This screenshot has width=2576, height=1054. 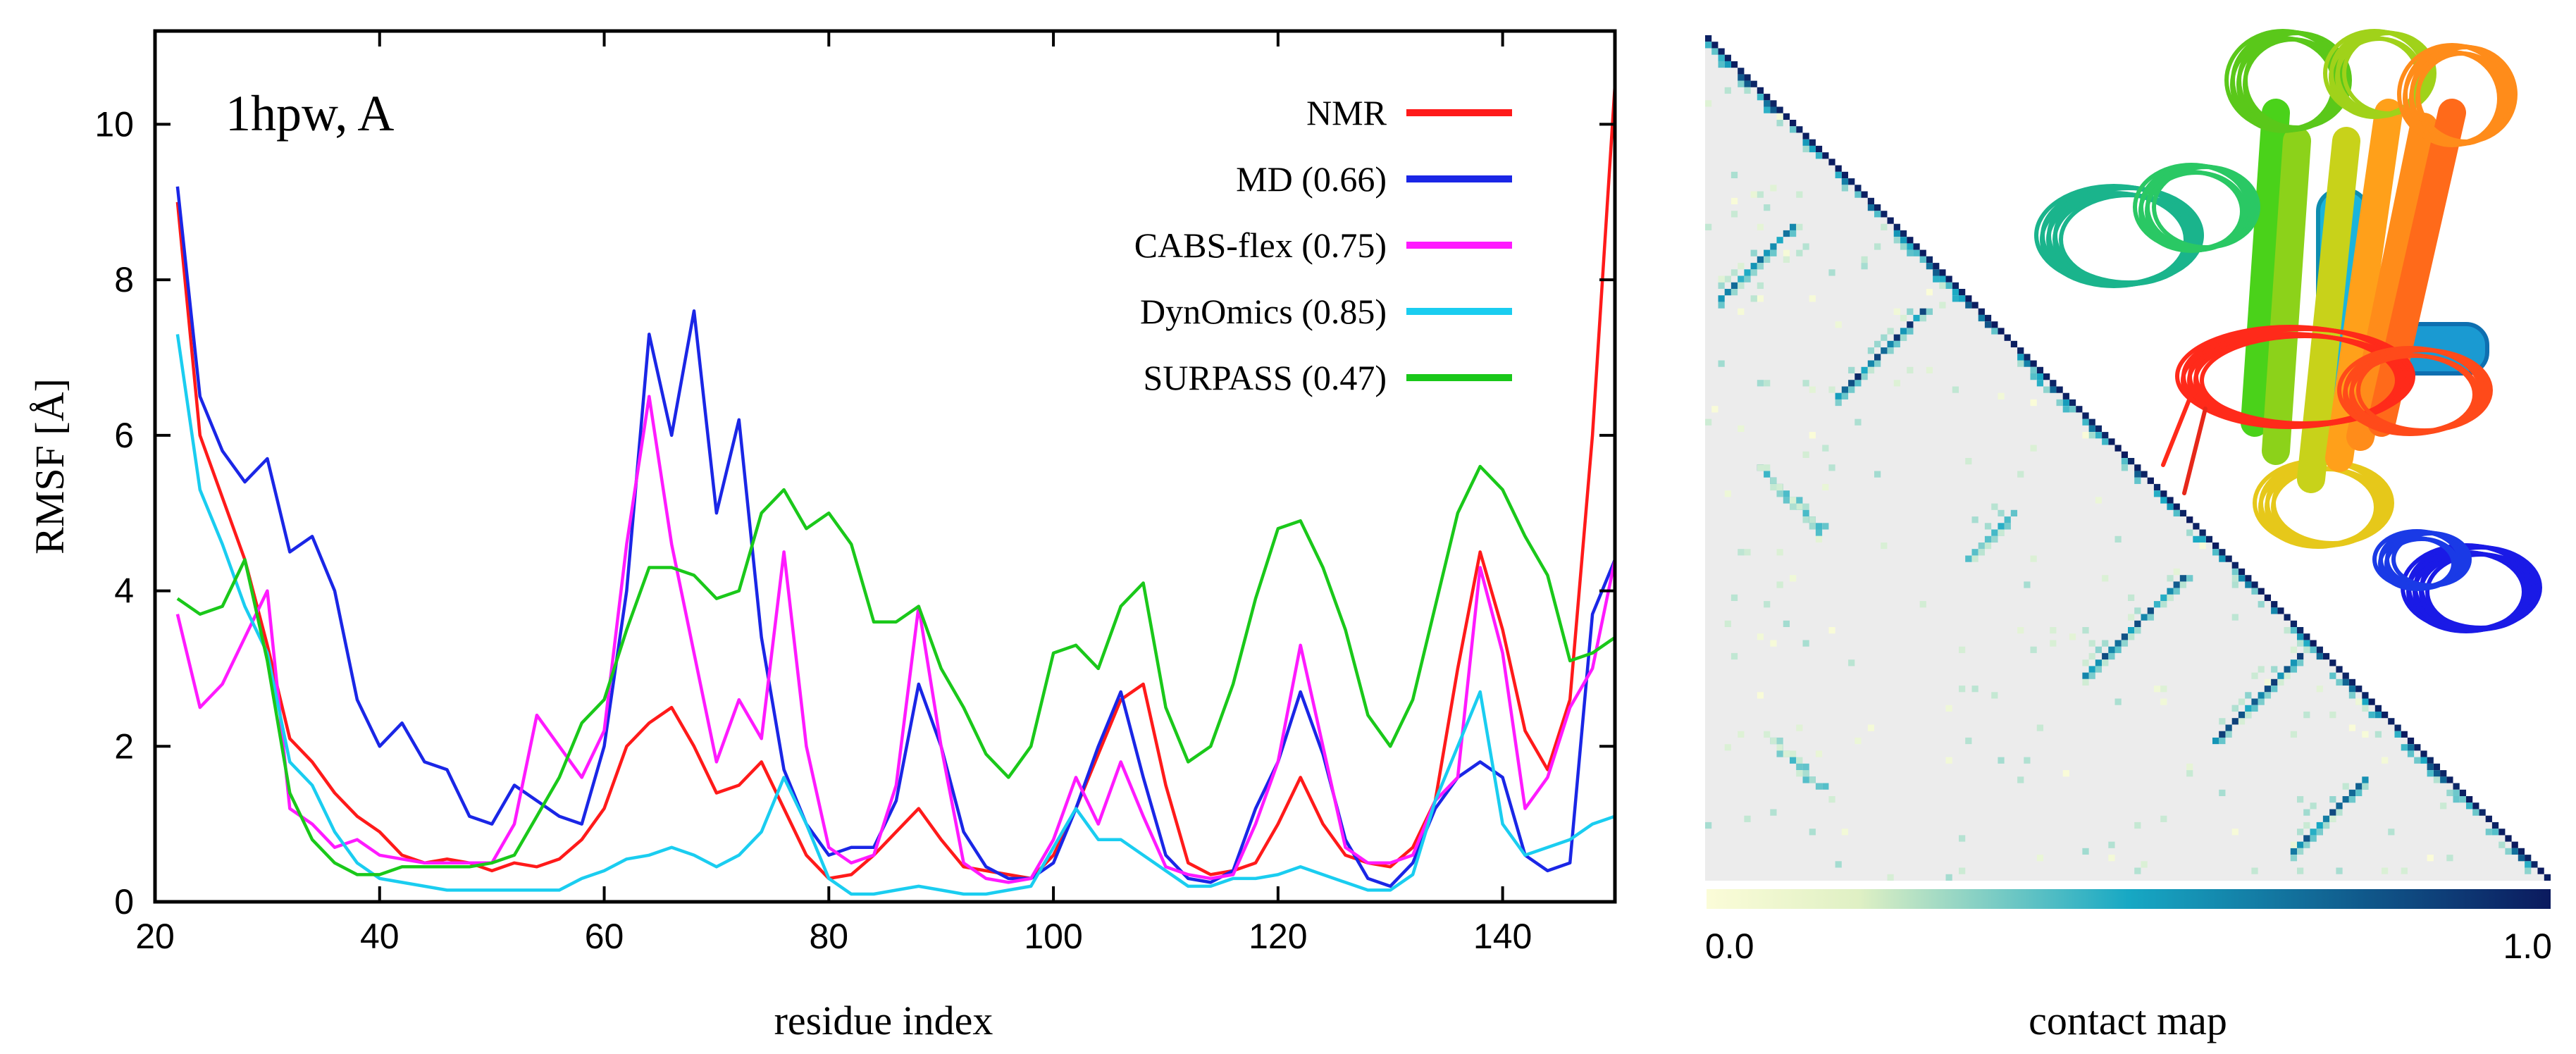 I want to click on x-tick-label: 120, so click(x=1278, y=937).